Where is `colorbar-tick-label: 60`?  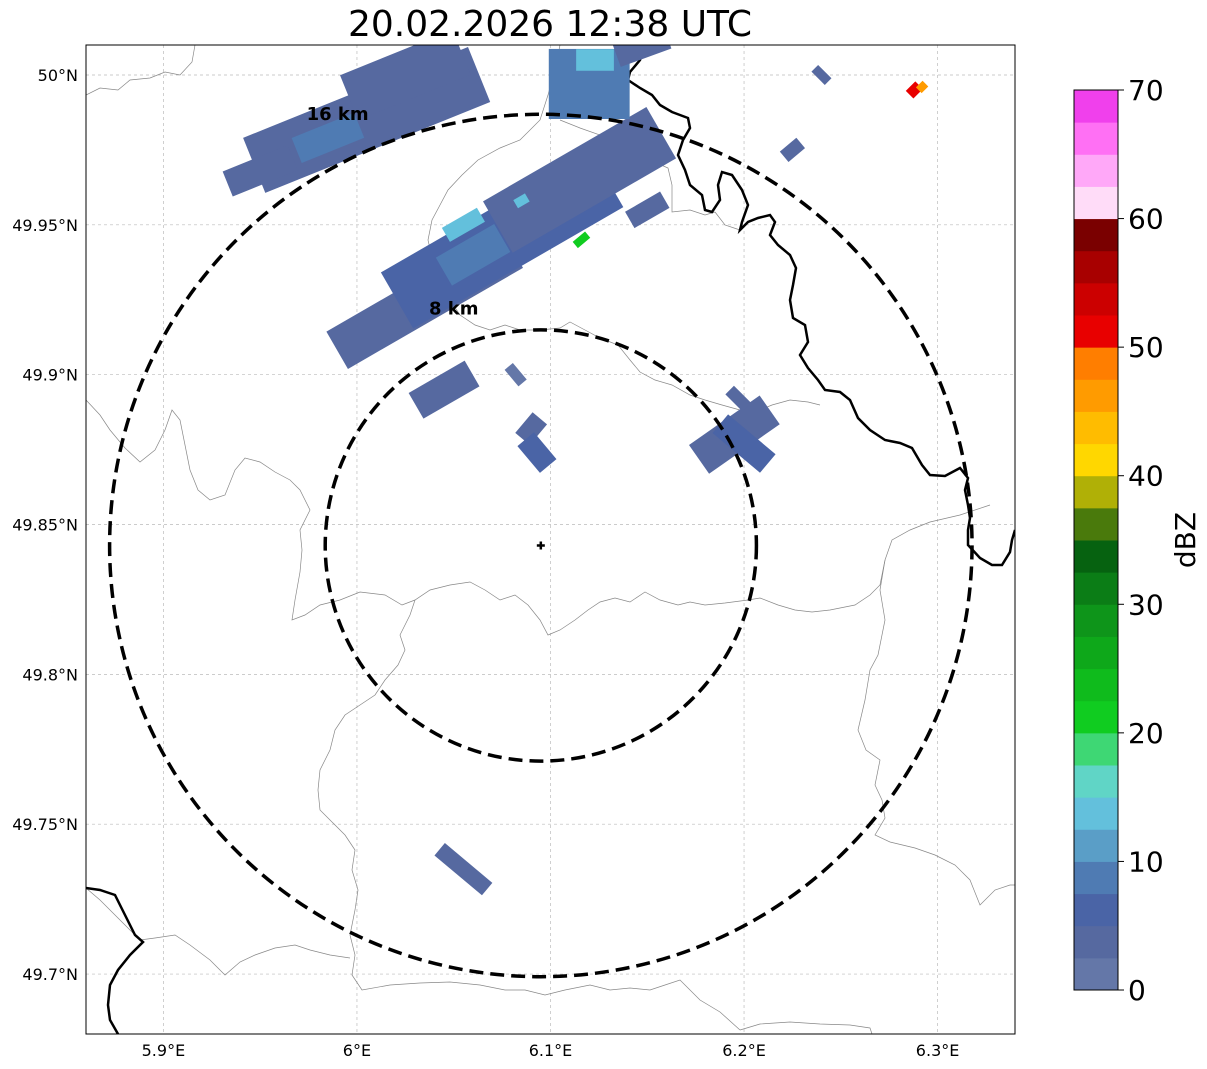 colorbar-tick-label: 60 is located at coordinates (1146, 219).